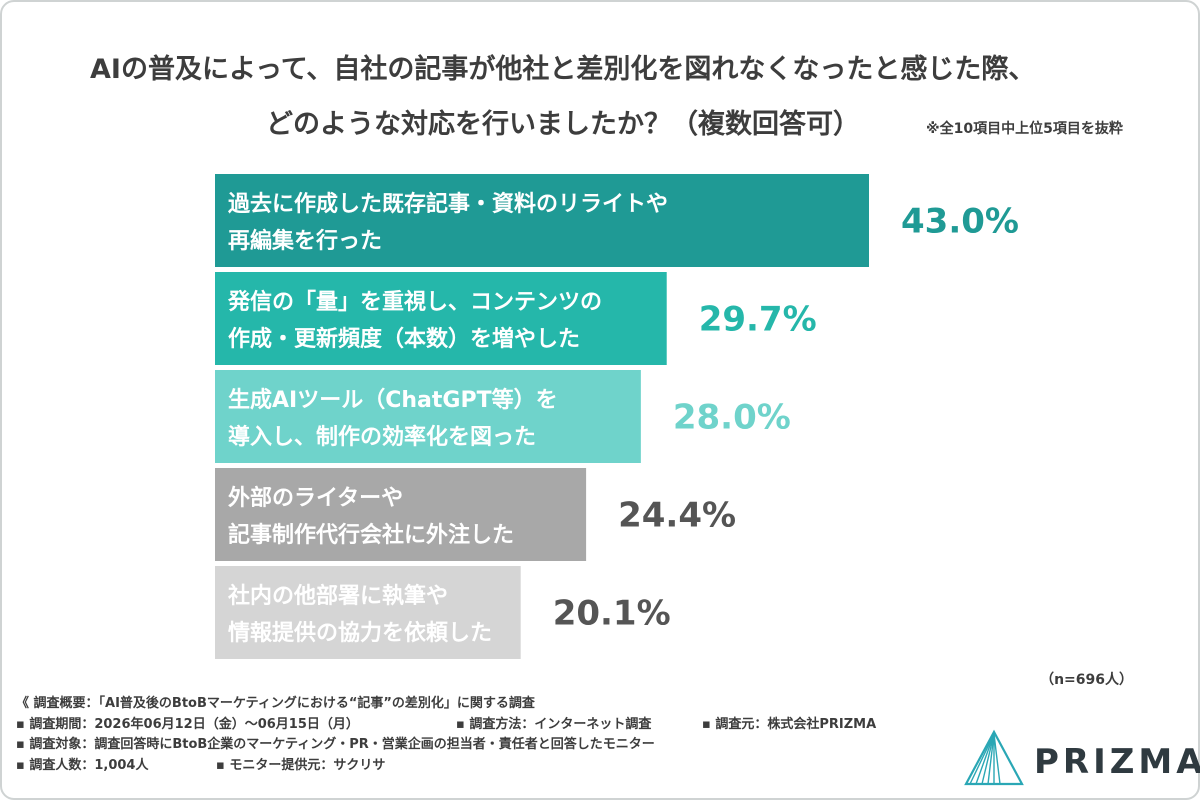 This screenshot has width=1200, height=800. Describe the element at coordinates (305, 241) in the screenshot. I see `bar-1-label-line-2: 再編集を行った` at that location.